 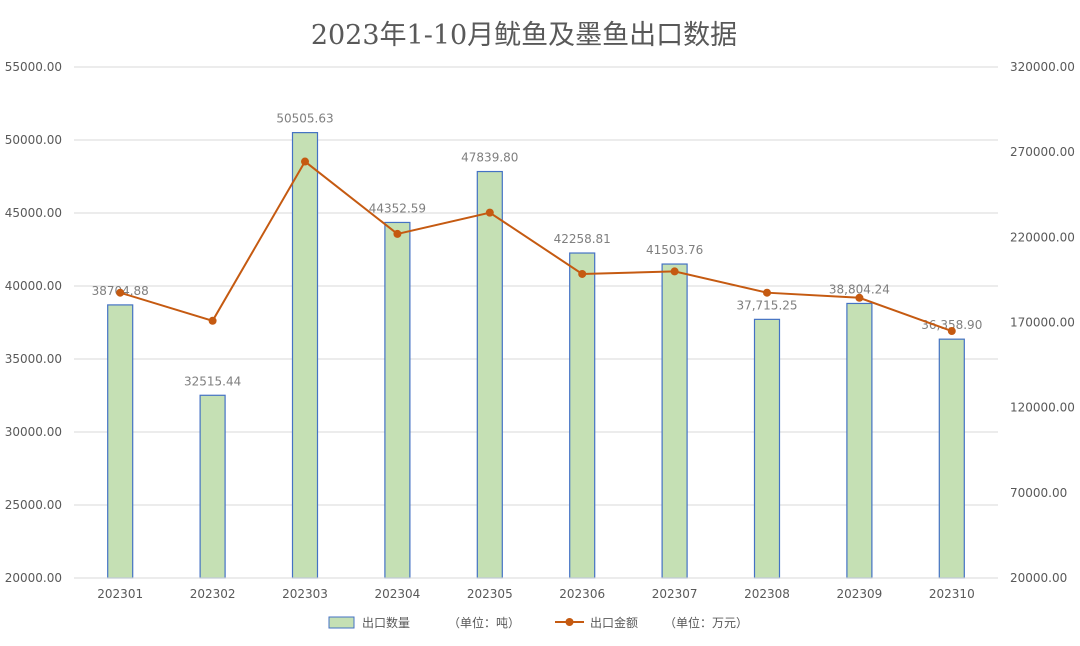 I want to click on x-tick-label: 202305, so click(x=490, y=594).